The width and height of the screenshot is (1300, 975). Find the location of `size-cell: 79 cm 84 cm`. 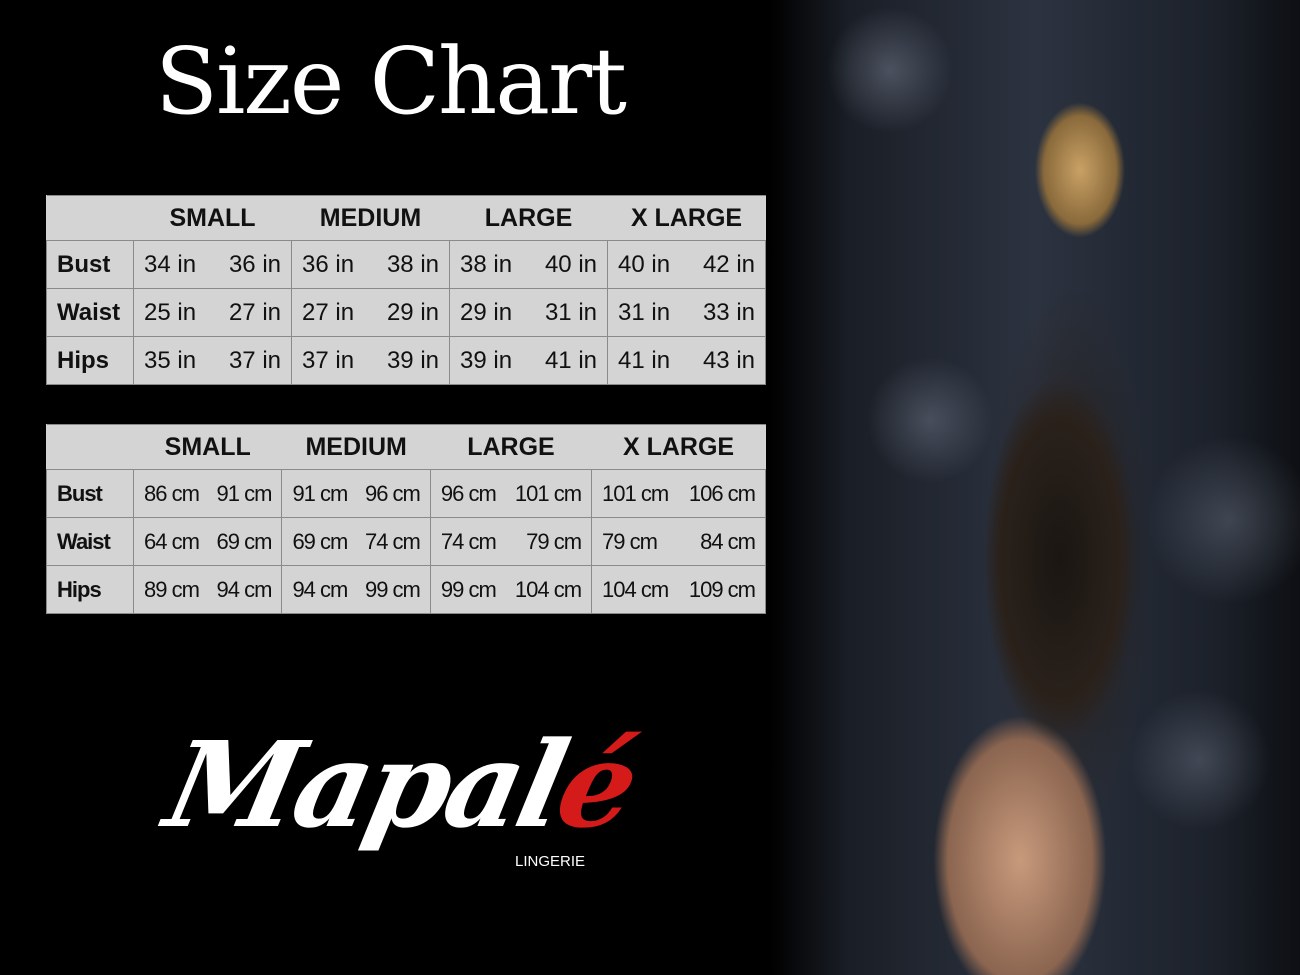

size-cell: 79 cm 84 cm is located at coordinates (678, 541).